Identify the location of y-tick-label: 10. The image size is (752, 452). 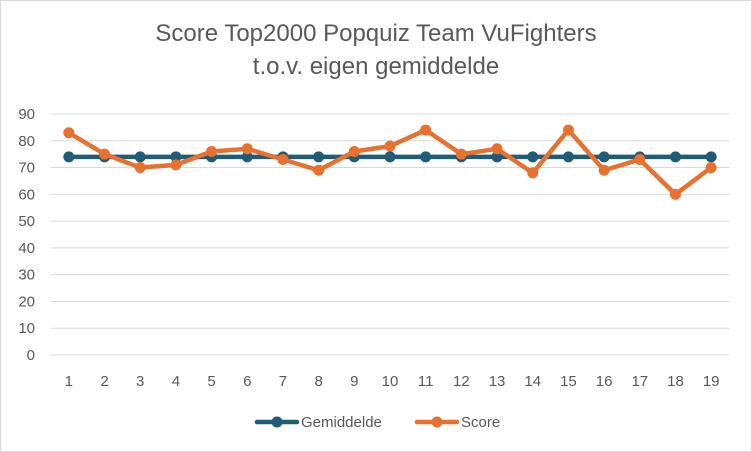
(26, 328).